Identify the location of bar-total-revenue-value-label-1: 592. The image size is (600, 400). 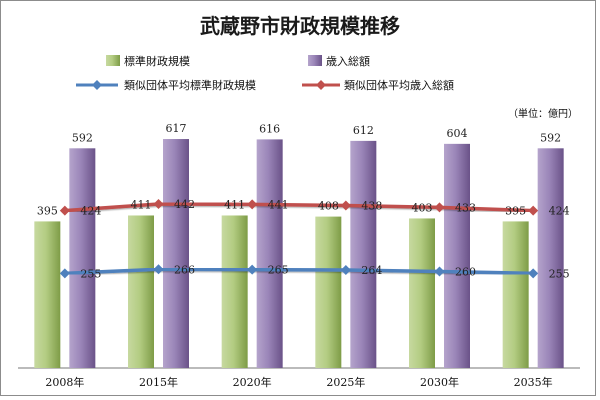
(82, 137).